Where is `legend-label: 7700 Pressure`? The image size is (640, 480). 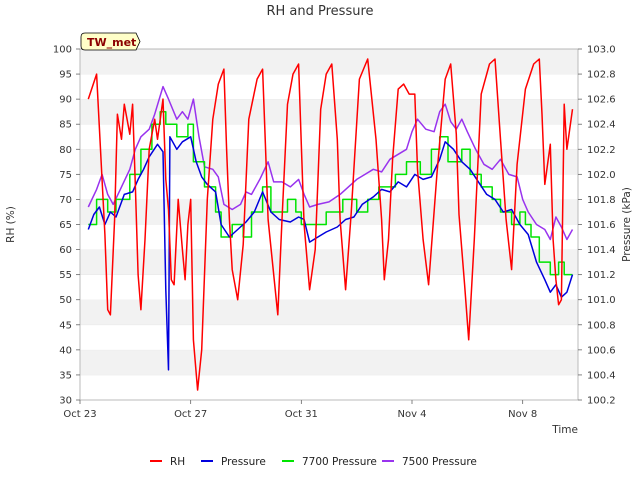 legend-label: 7700 Pressure is located at coordinates (339, 462).